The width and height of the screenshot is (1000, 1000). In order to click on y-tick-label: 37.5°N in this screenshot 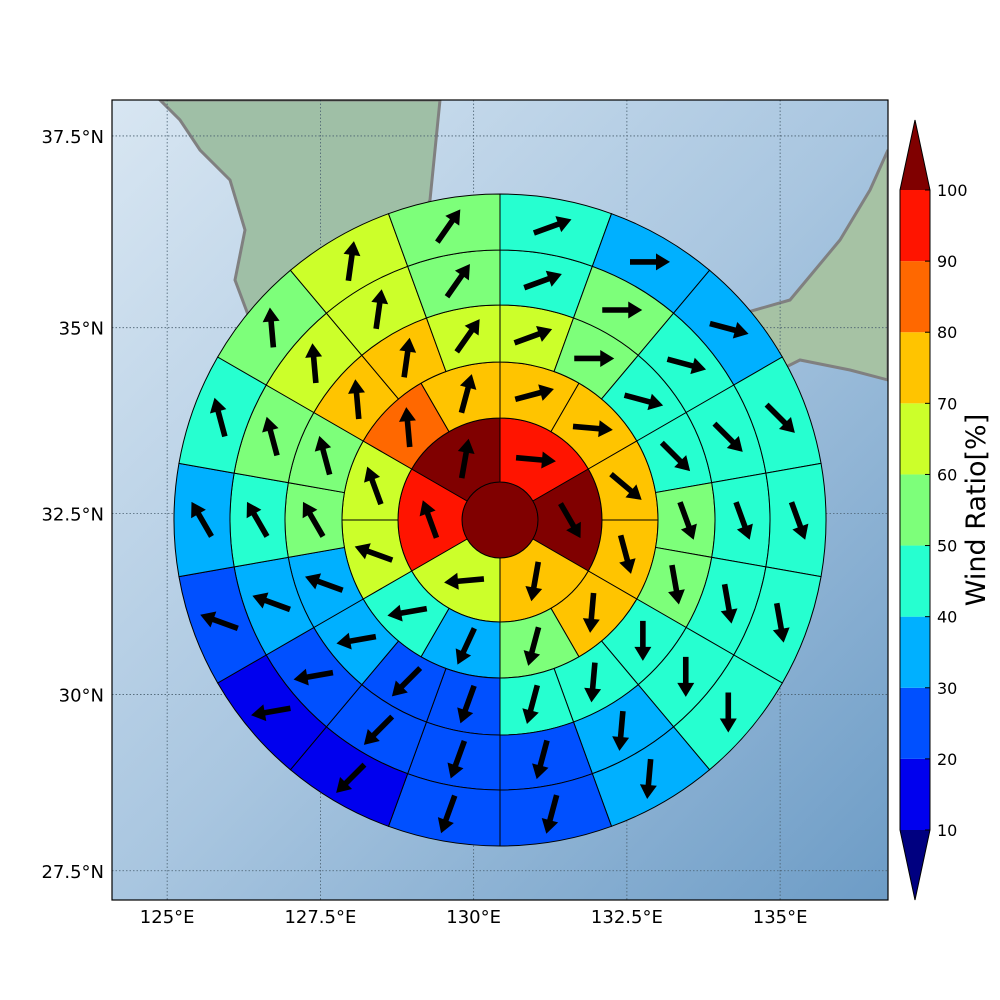, I will do `click(72, 137)`.